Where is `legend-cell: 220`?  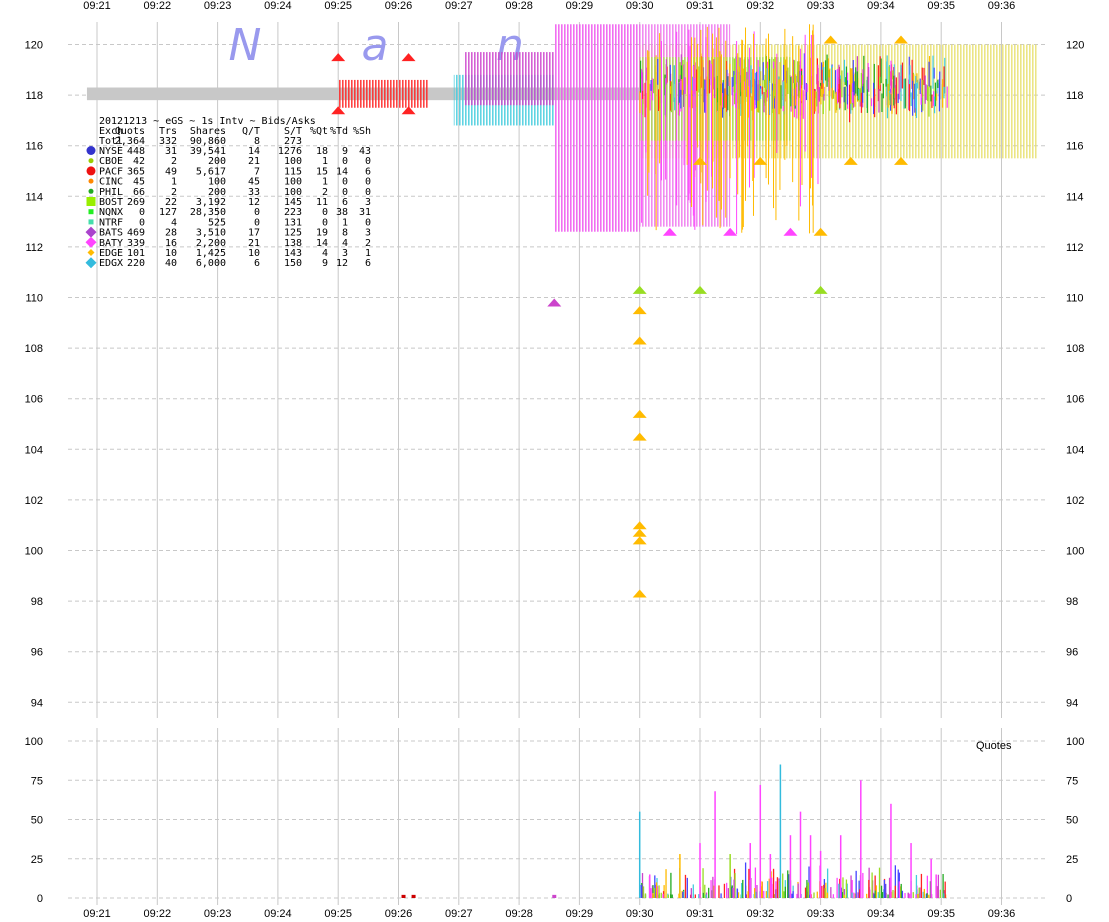
legend-cell: 220 is located at coordinates (136, 263).